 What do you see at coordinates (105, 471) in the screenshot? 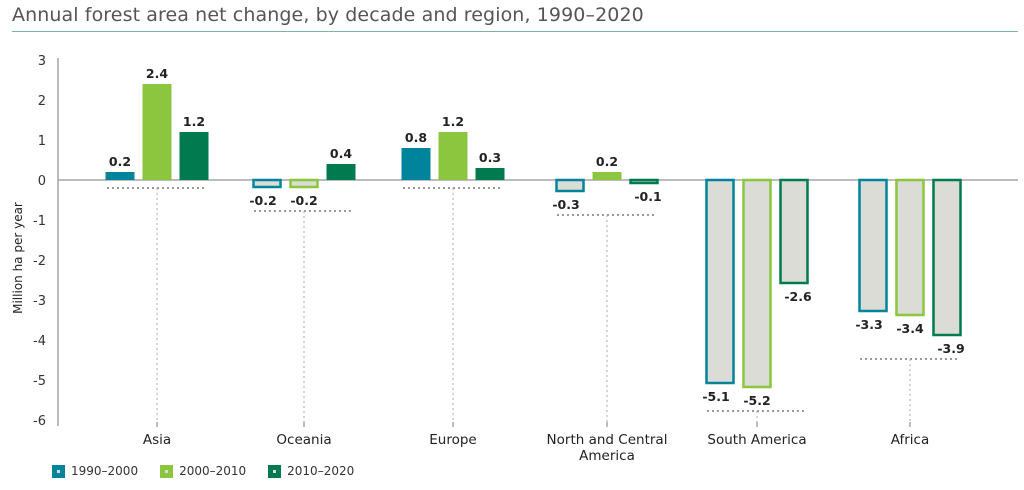
I see `legend-label: 1990–2000` at bounding box center [105, 471].